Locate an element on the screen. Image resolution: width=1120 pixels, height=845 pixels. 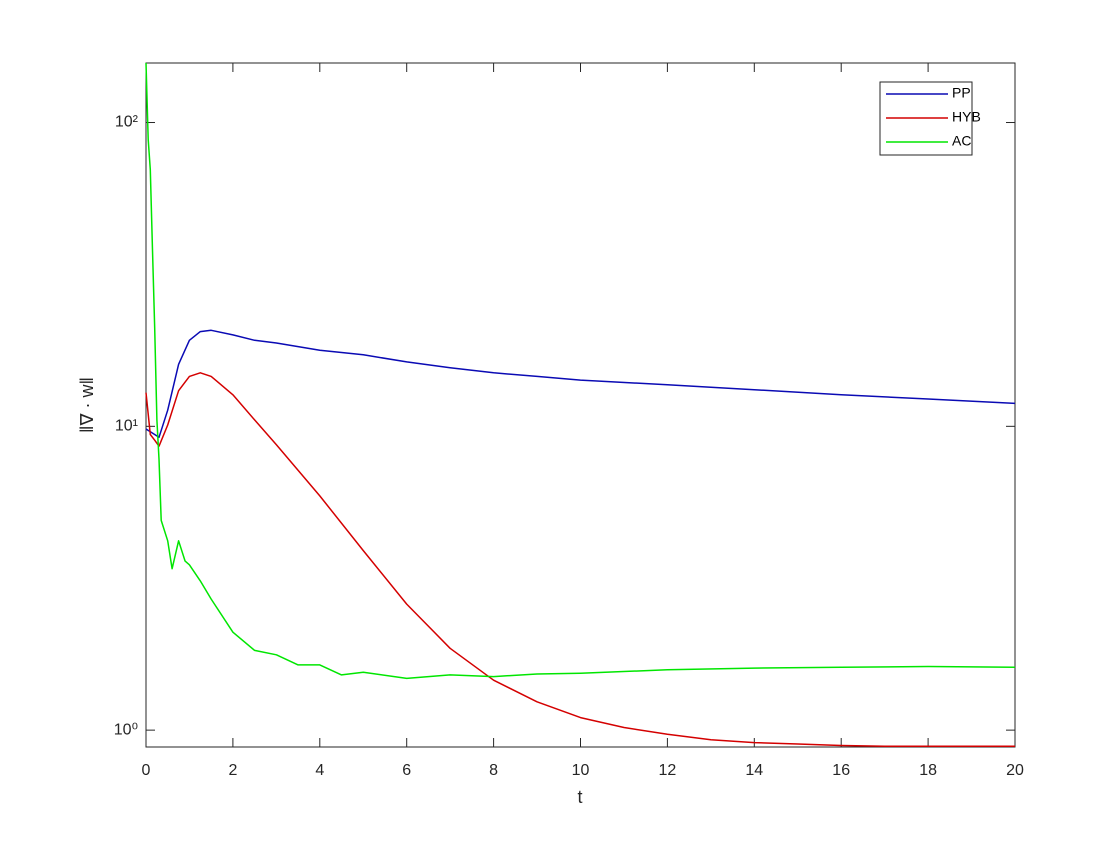
legend-label: AC is located at coordinates (961, 141).